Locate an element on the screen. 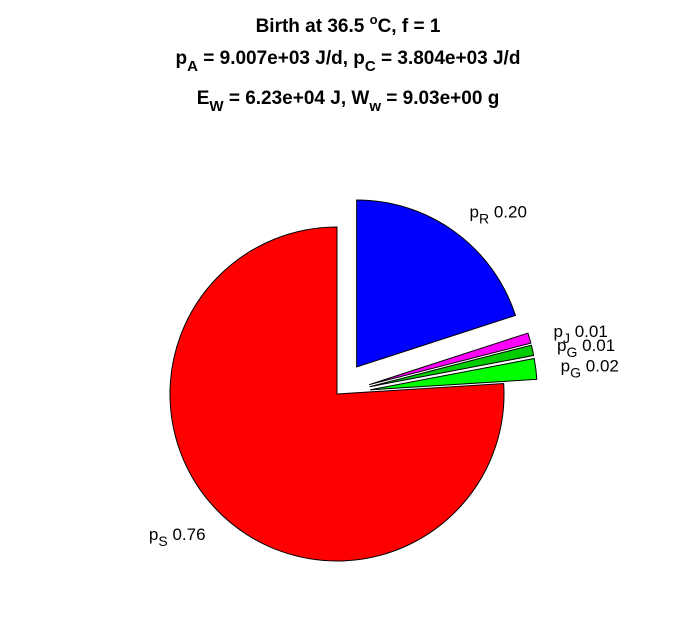 This screenshot has height=618, width=696. label-subscript: S is located at coordinates (162, 541).